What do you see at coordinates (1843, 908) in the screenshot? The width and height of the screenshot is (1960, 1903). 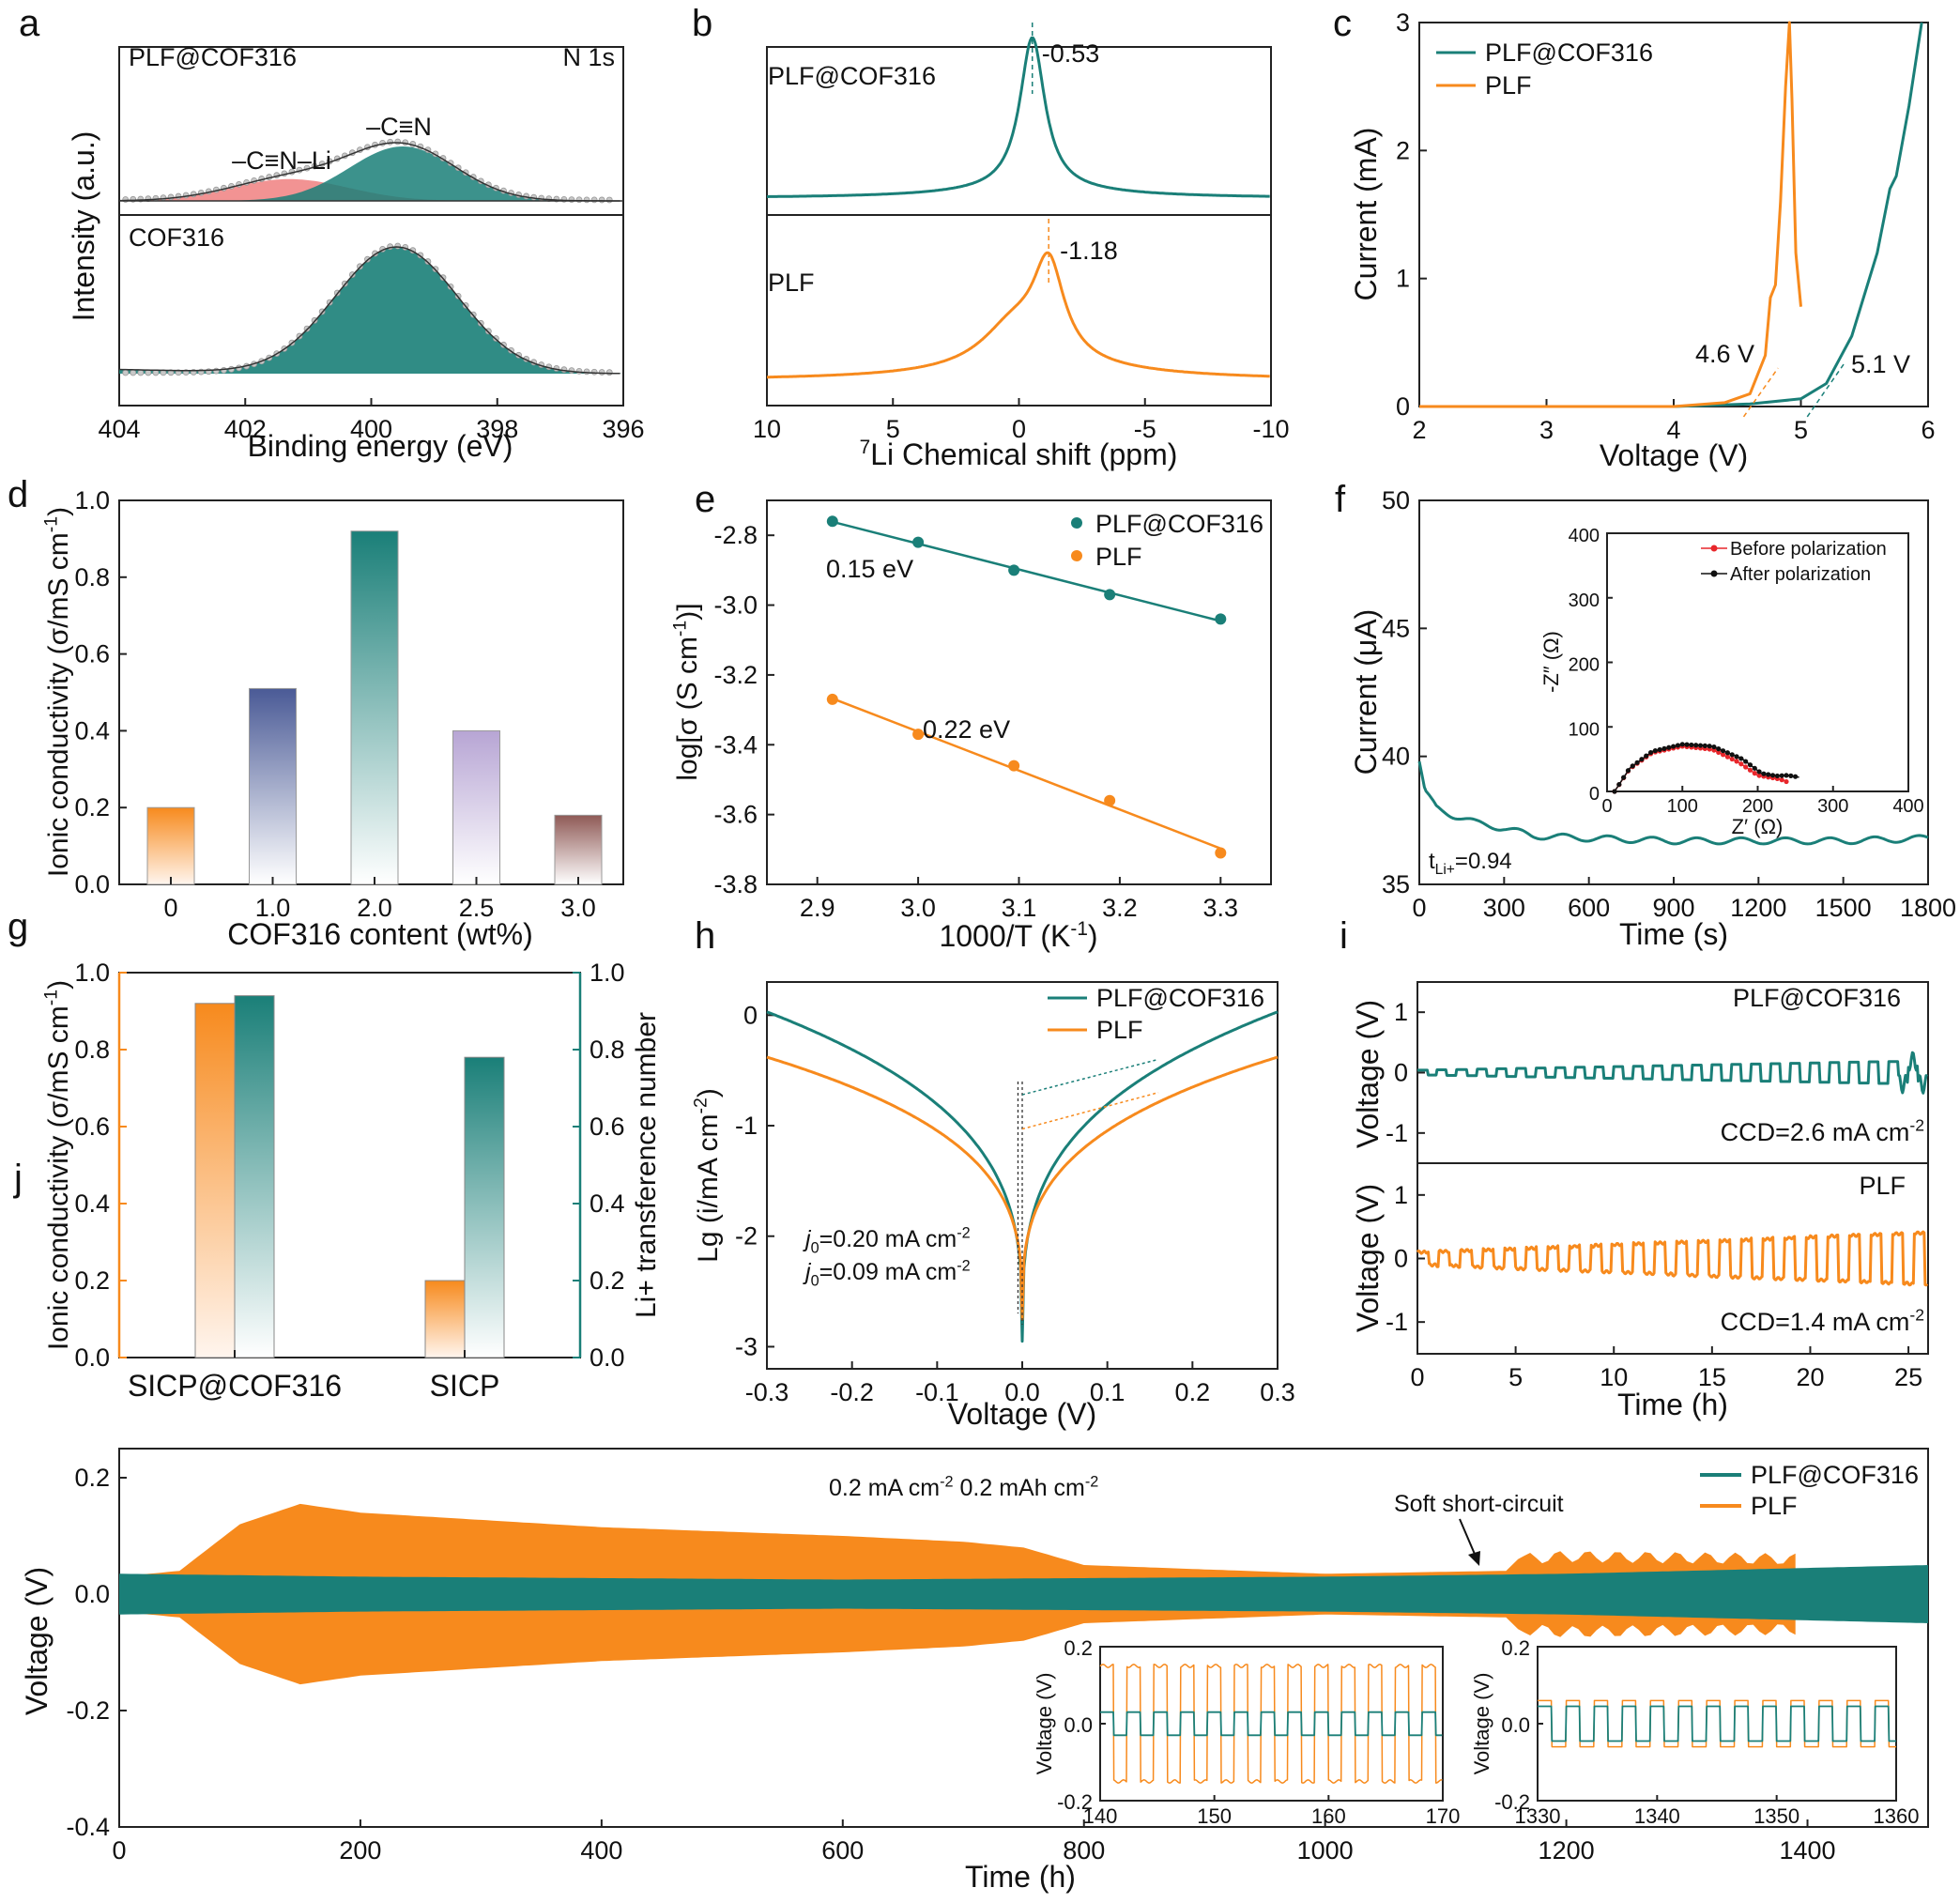 I see `x-tick-label: 1500` at bounding box center [1843, 908].